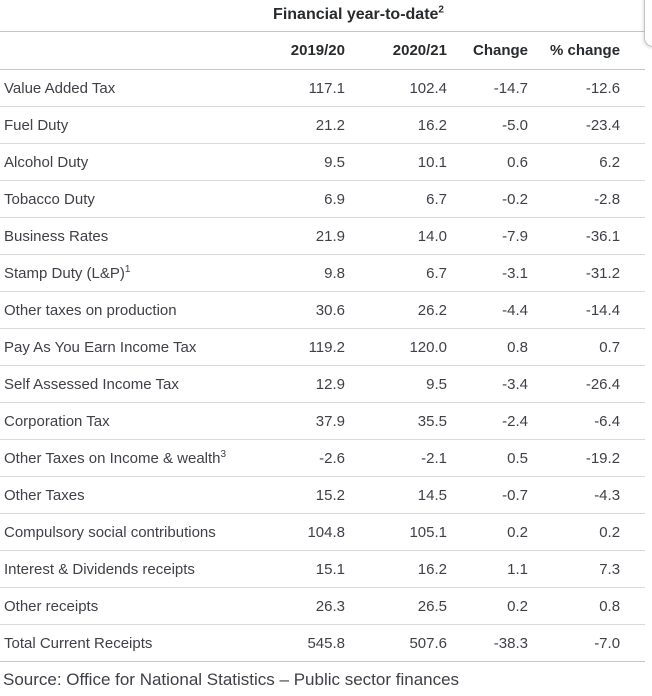 The height and width of the screenshot is (696, 652). What do you see at coordinates (90, 310) in the screenshot?
I see `row-label-text: Other taxes on production` at bounding box center [90, 310].